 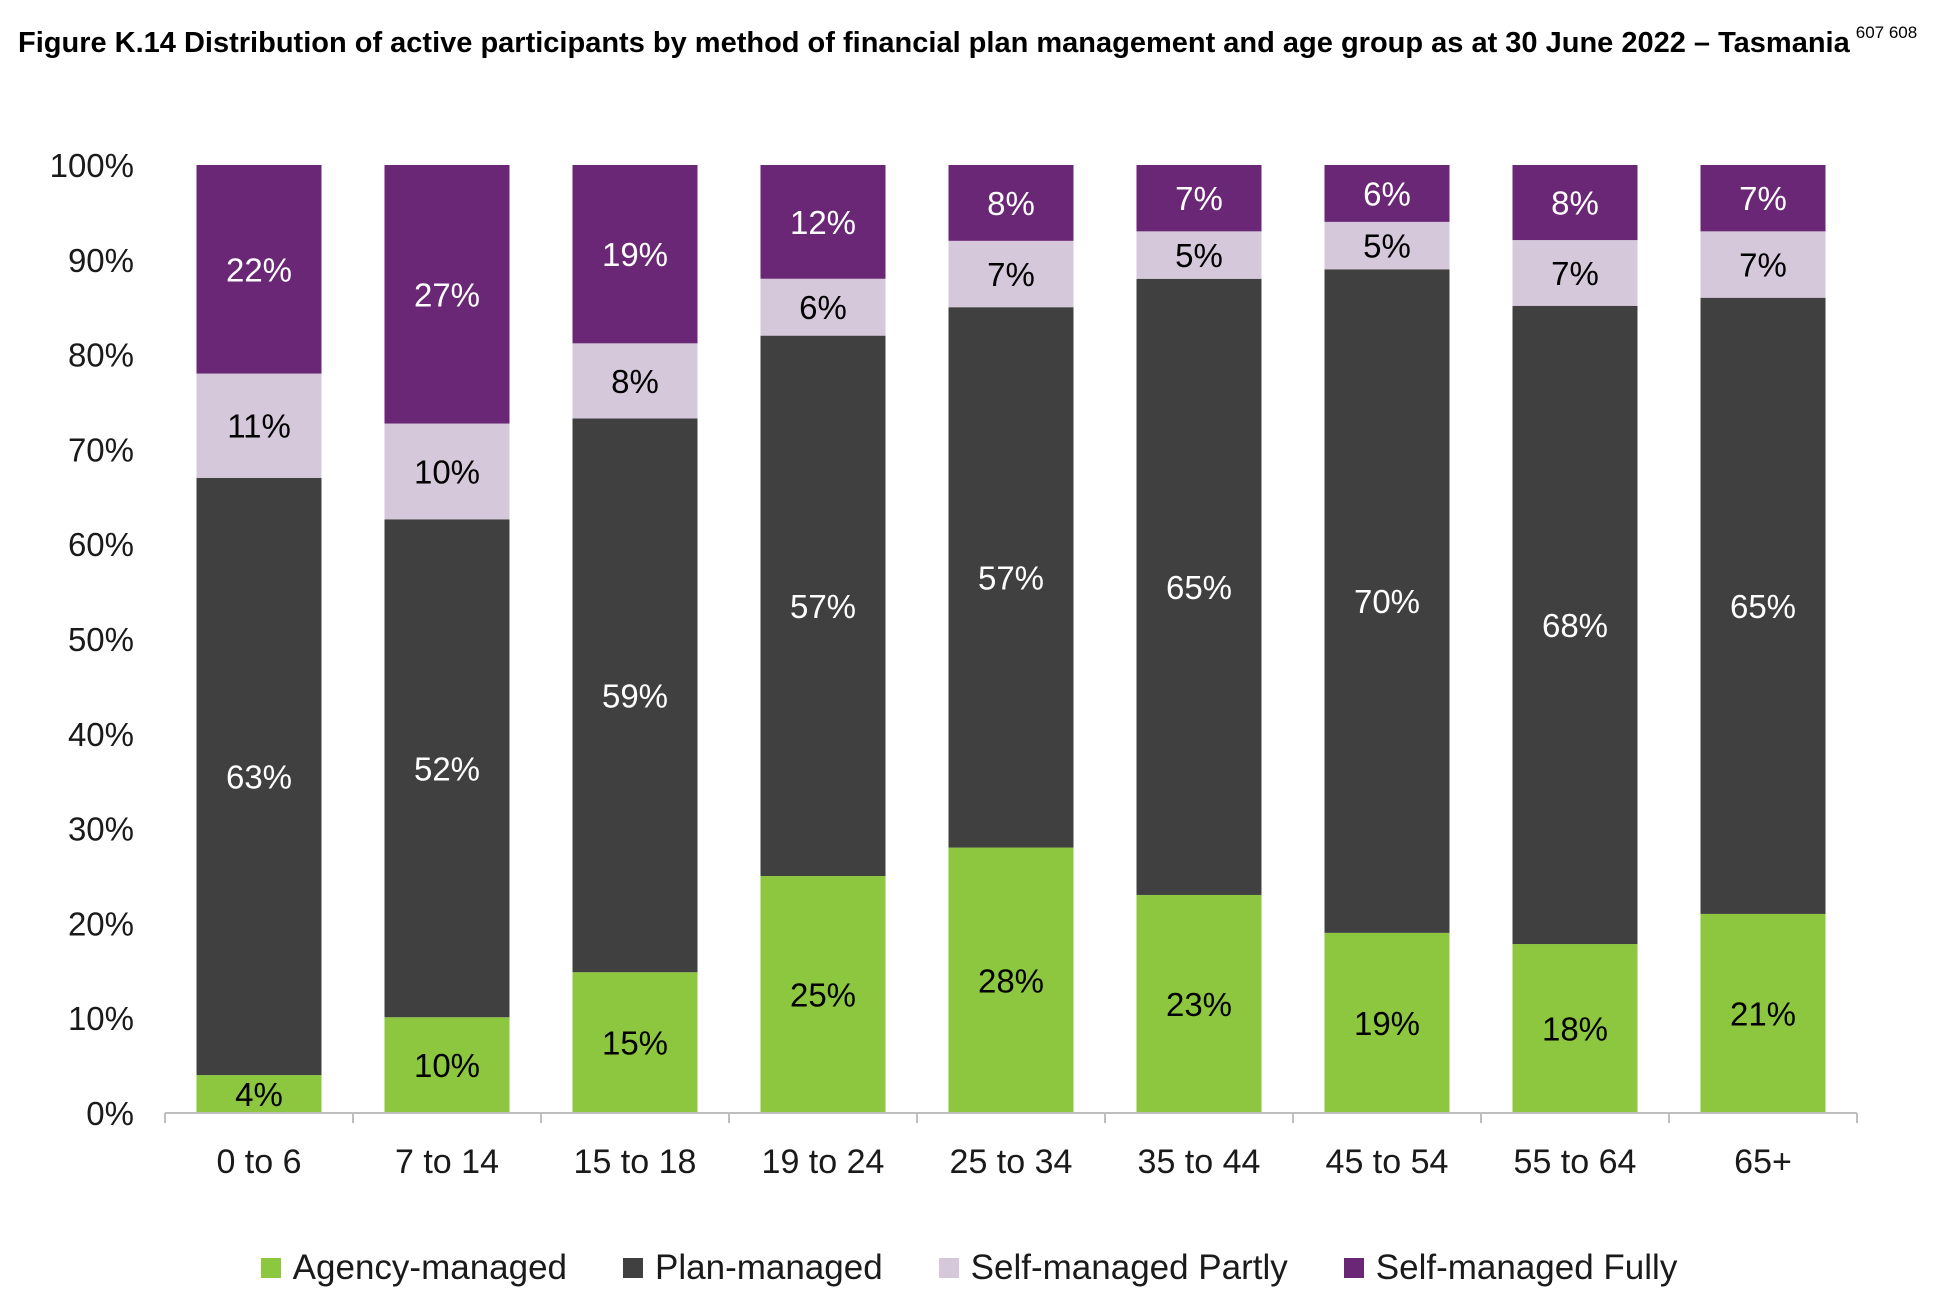 I want to click on data-label: 4%, so click(x=259, y=1094).